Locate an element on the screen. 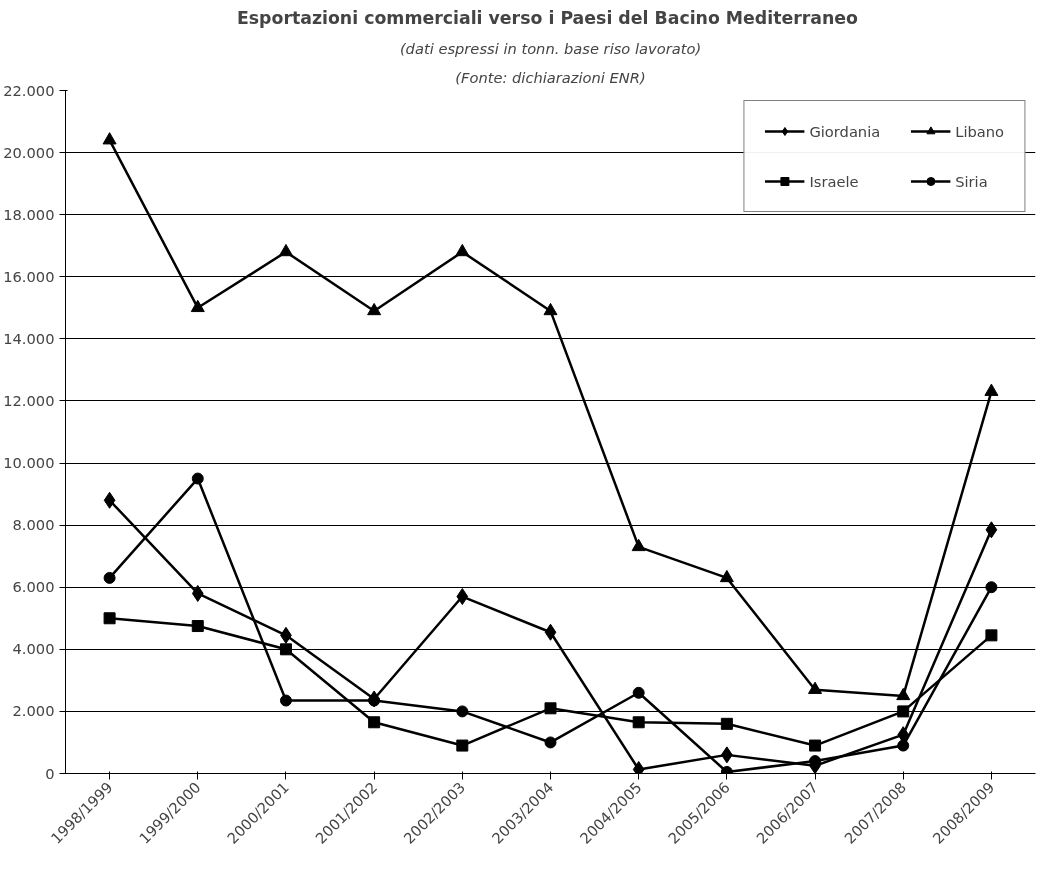  y-tick-label: 0 is located at coordinates (50, 773).